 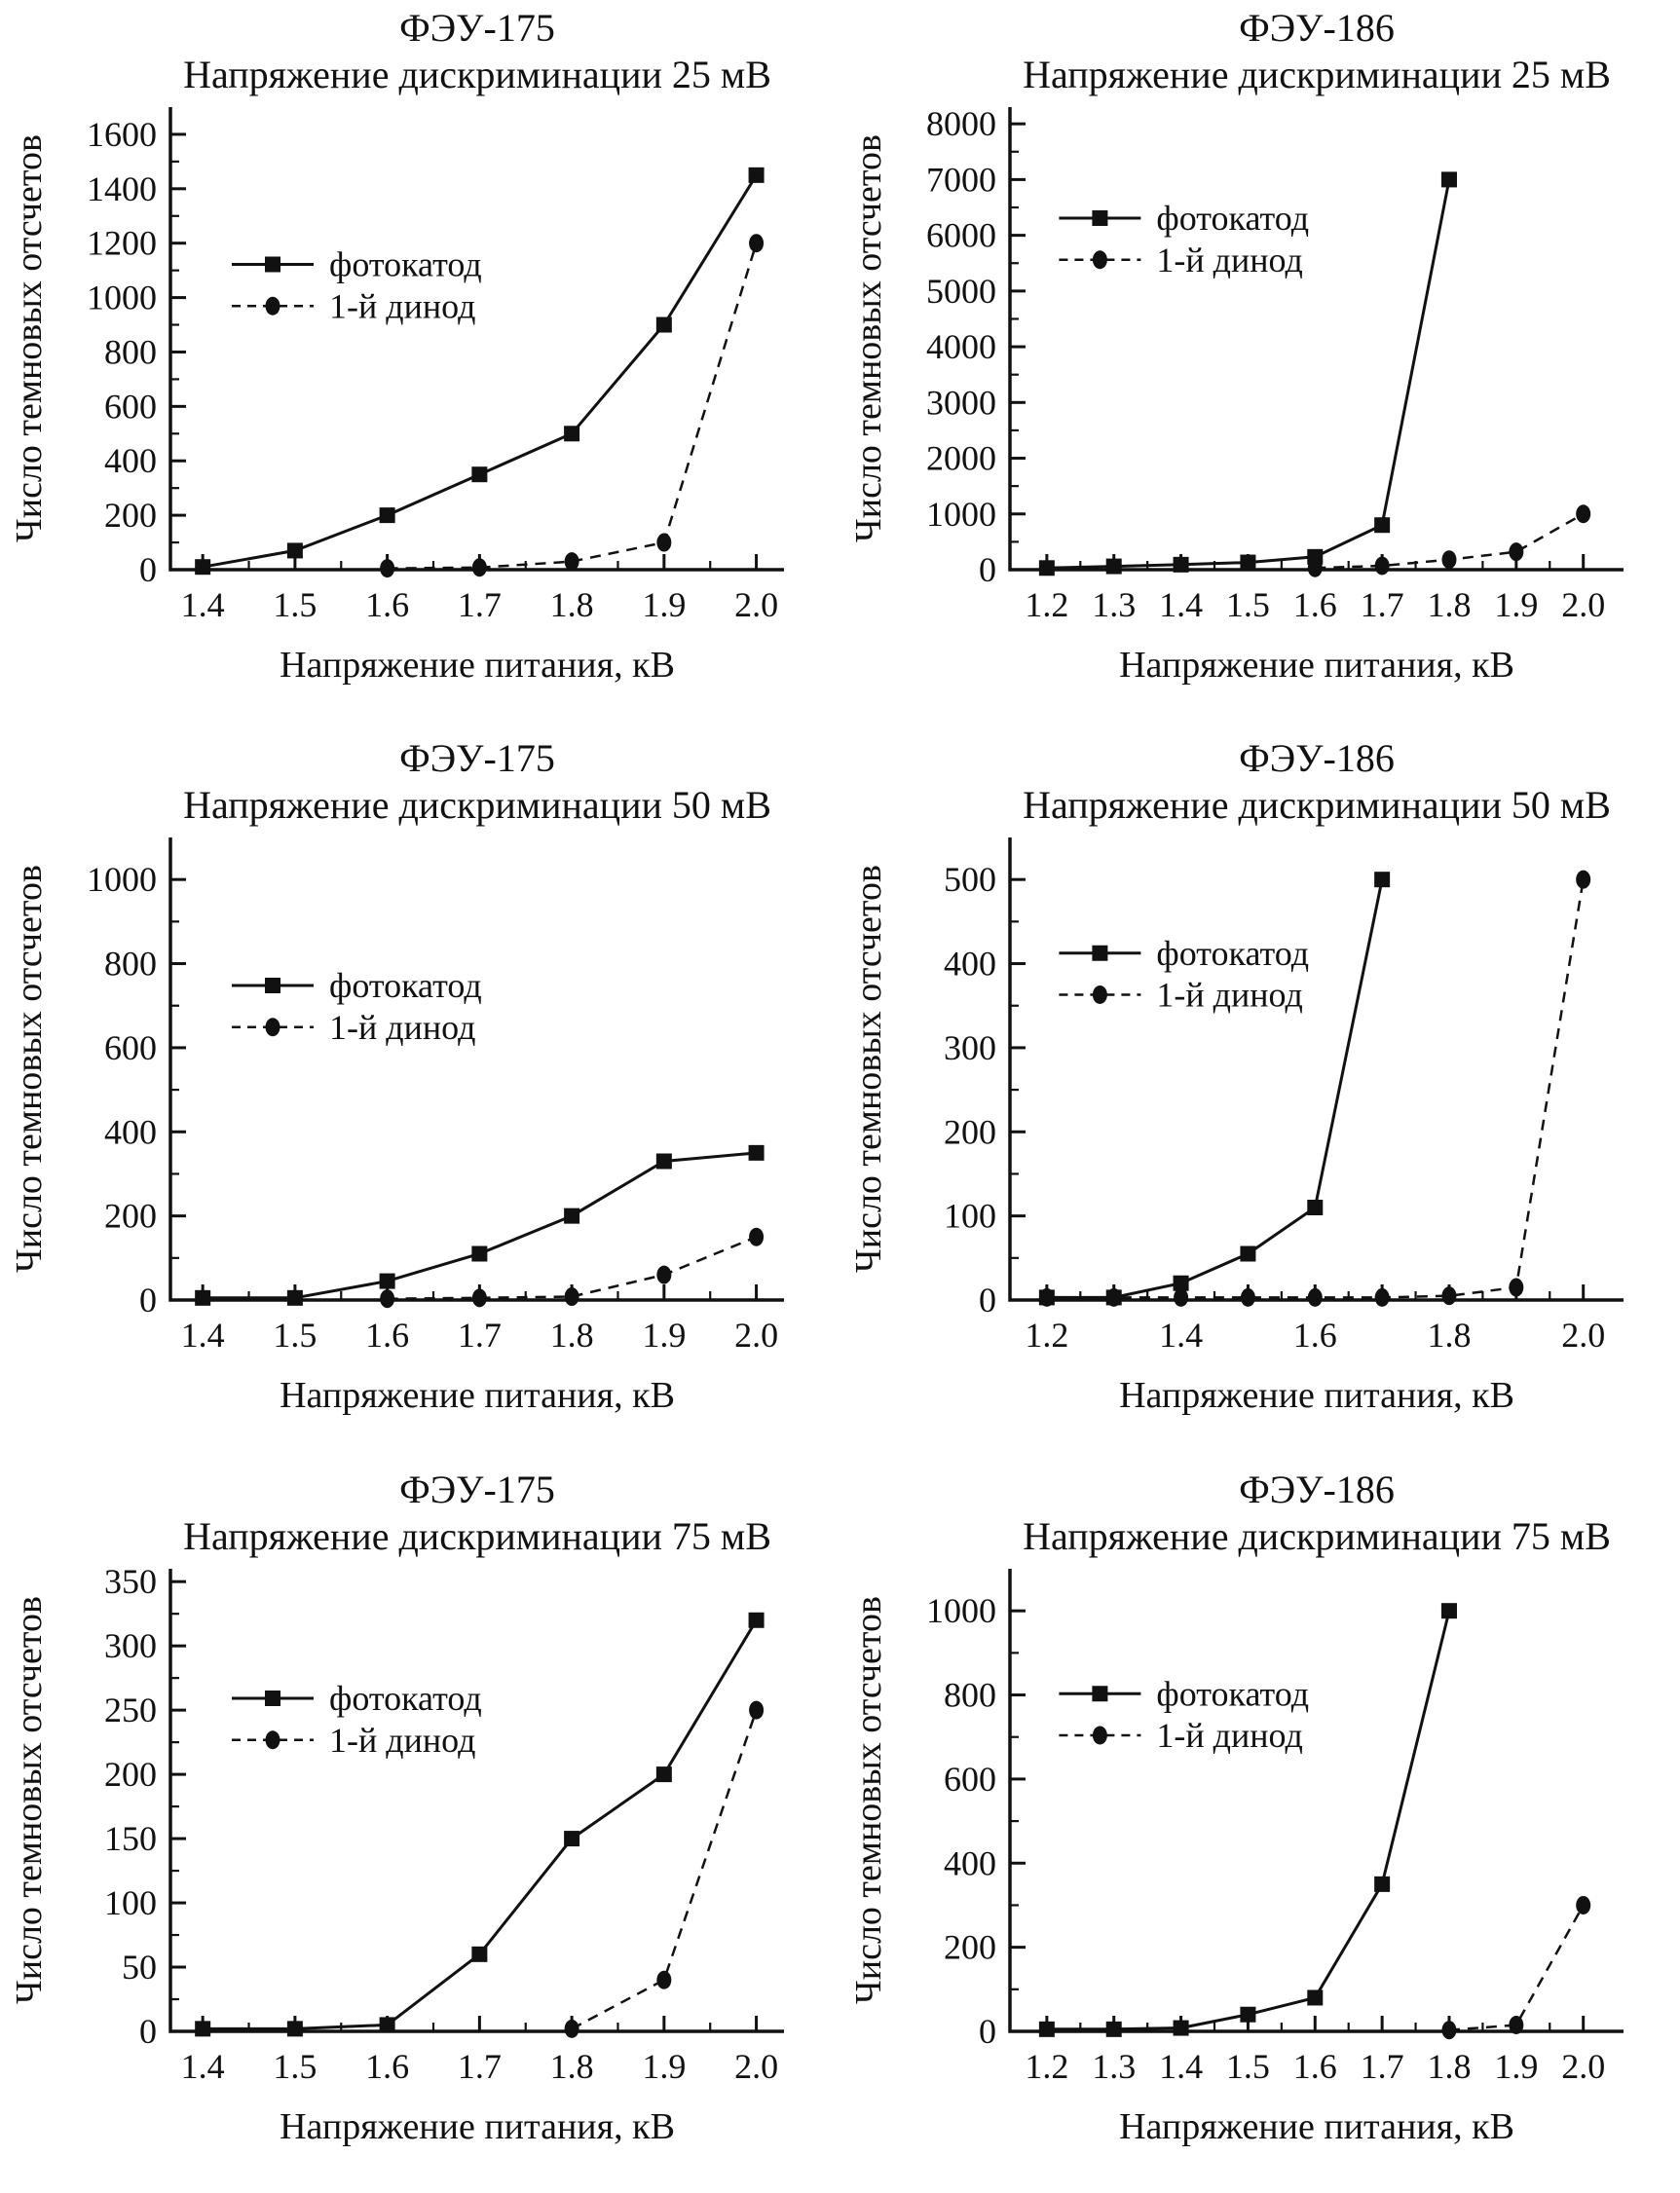 I want to click on svg-text: 8000, so click(x=961, y=123).